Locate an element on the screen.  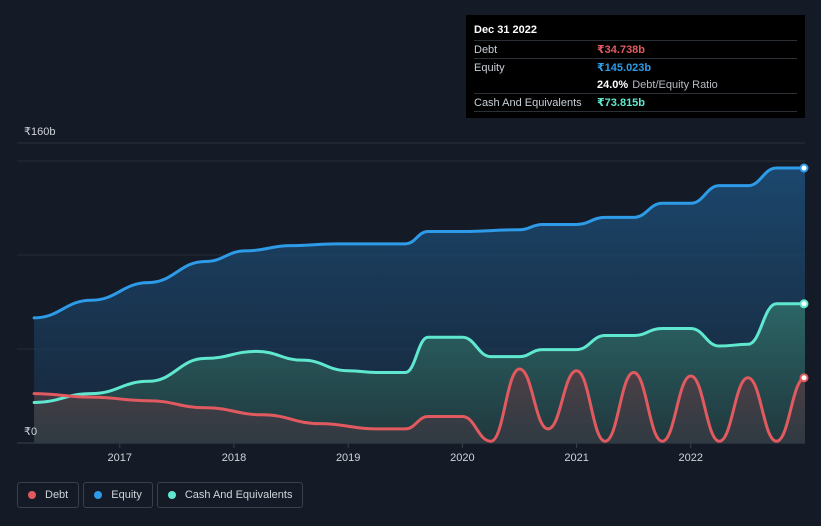
legend-dot-equity is located at coordinates (98, 495).